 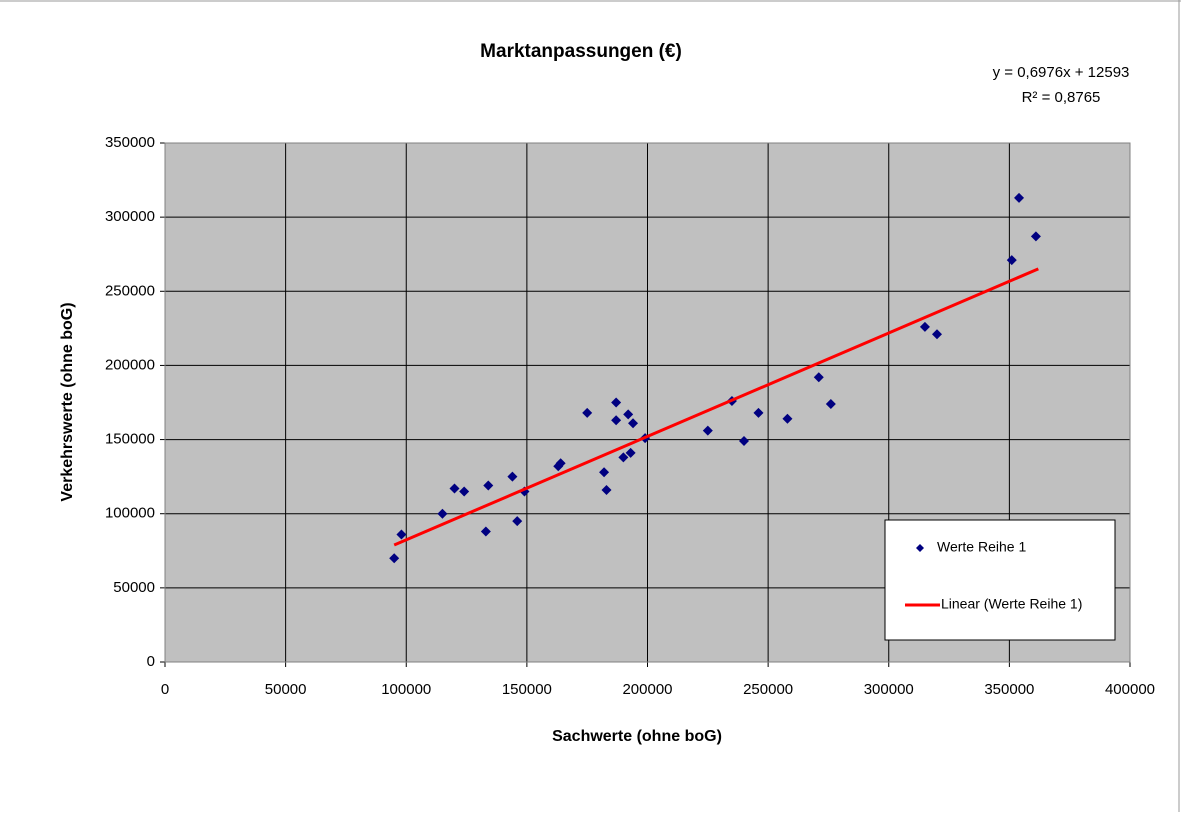 What do you see at coordinates (165, 689) in the screenshot?
I see `x-tick-label: 0` at bounding box center [165, 689].